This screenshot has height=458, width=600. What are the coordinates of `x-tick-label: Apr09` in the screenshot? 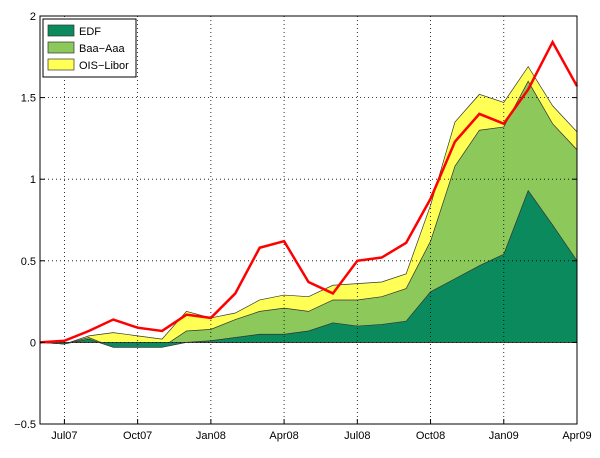 It's located at (576, 436).